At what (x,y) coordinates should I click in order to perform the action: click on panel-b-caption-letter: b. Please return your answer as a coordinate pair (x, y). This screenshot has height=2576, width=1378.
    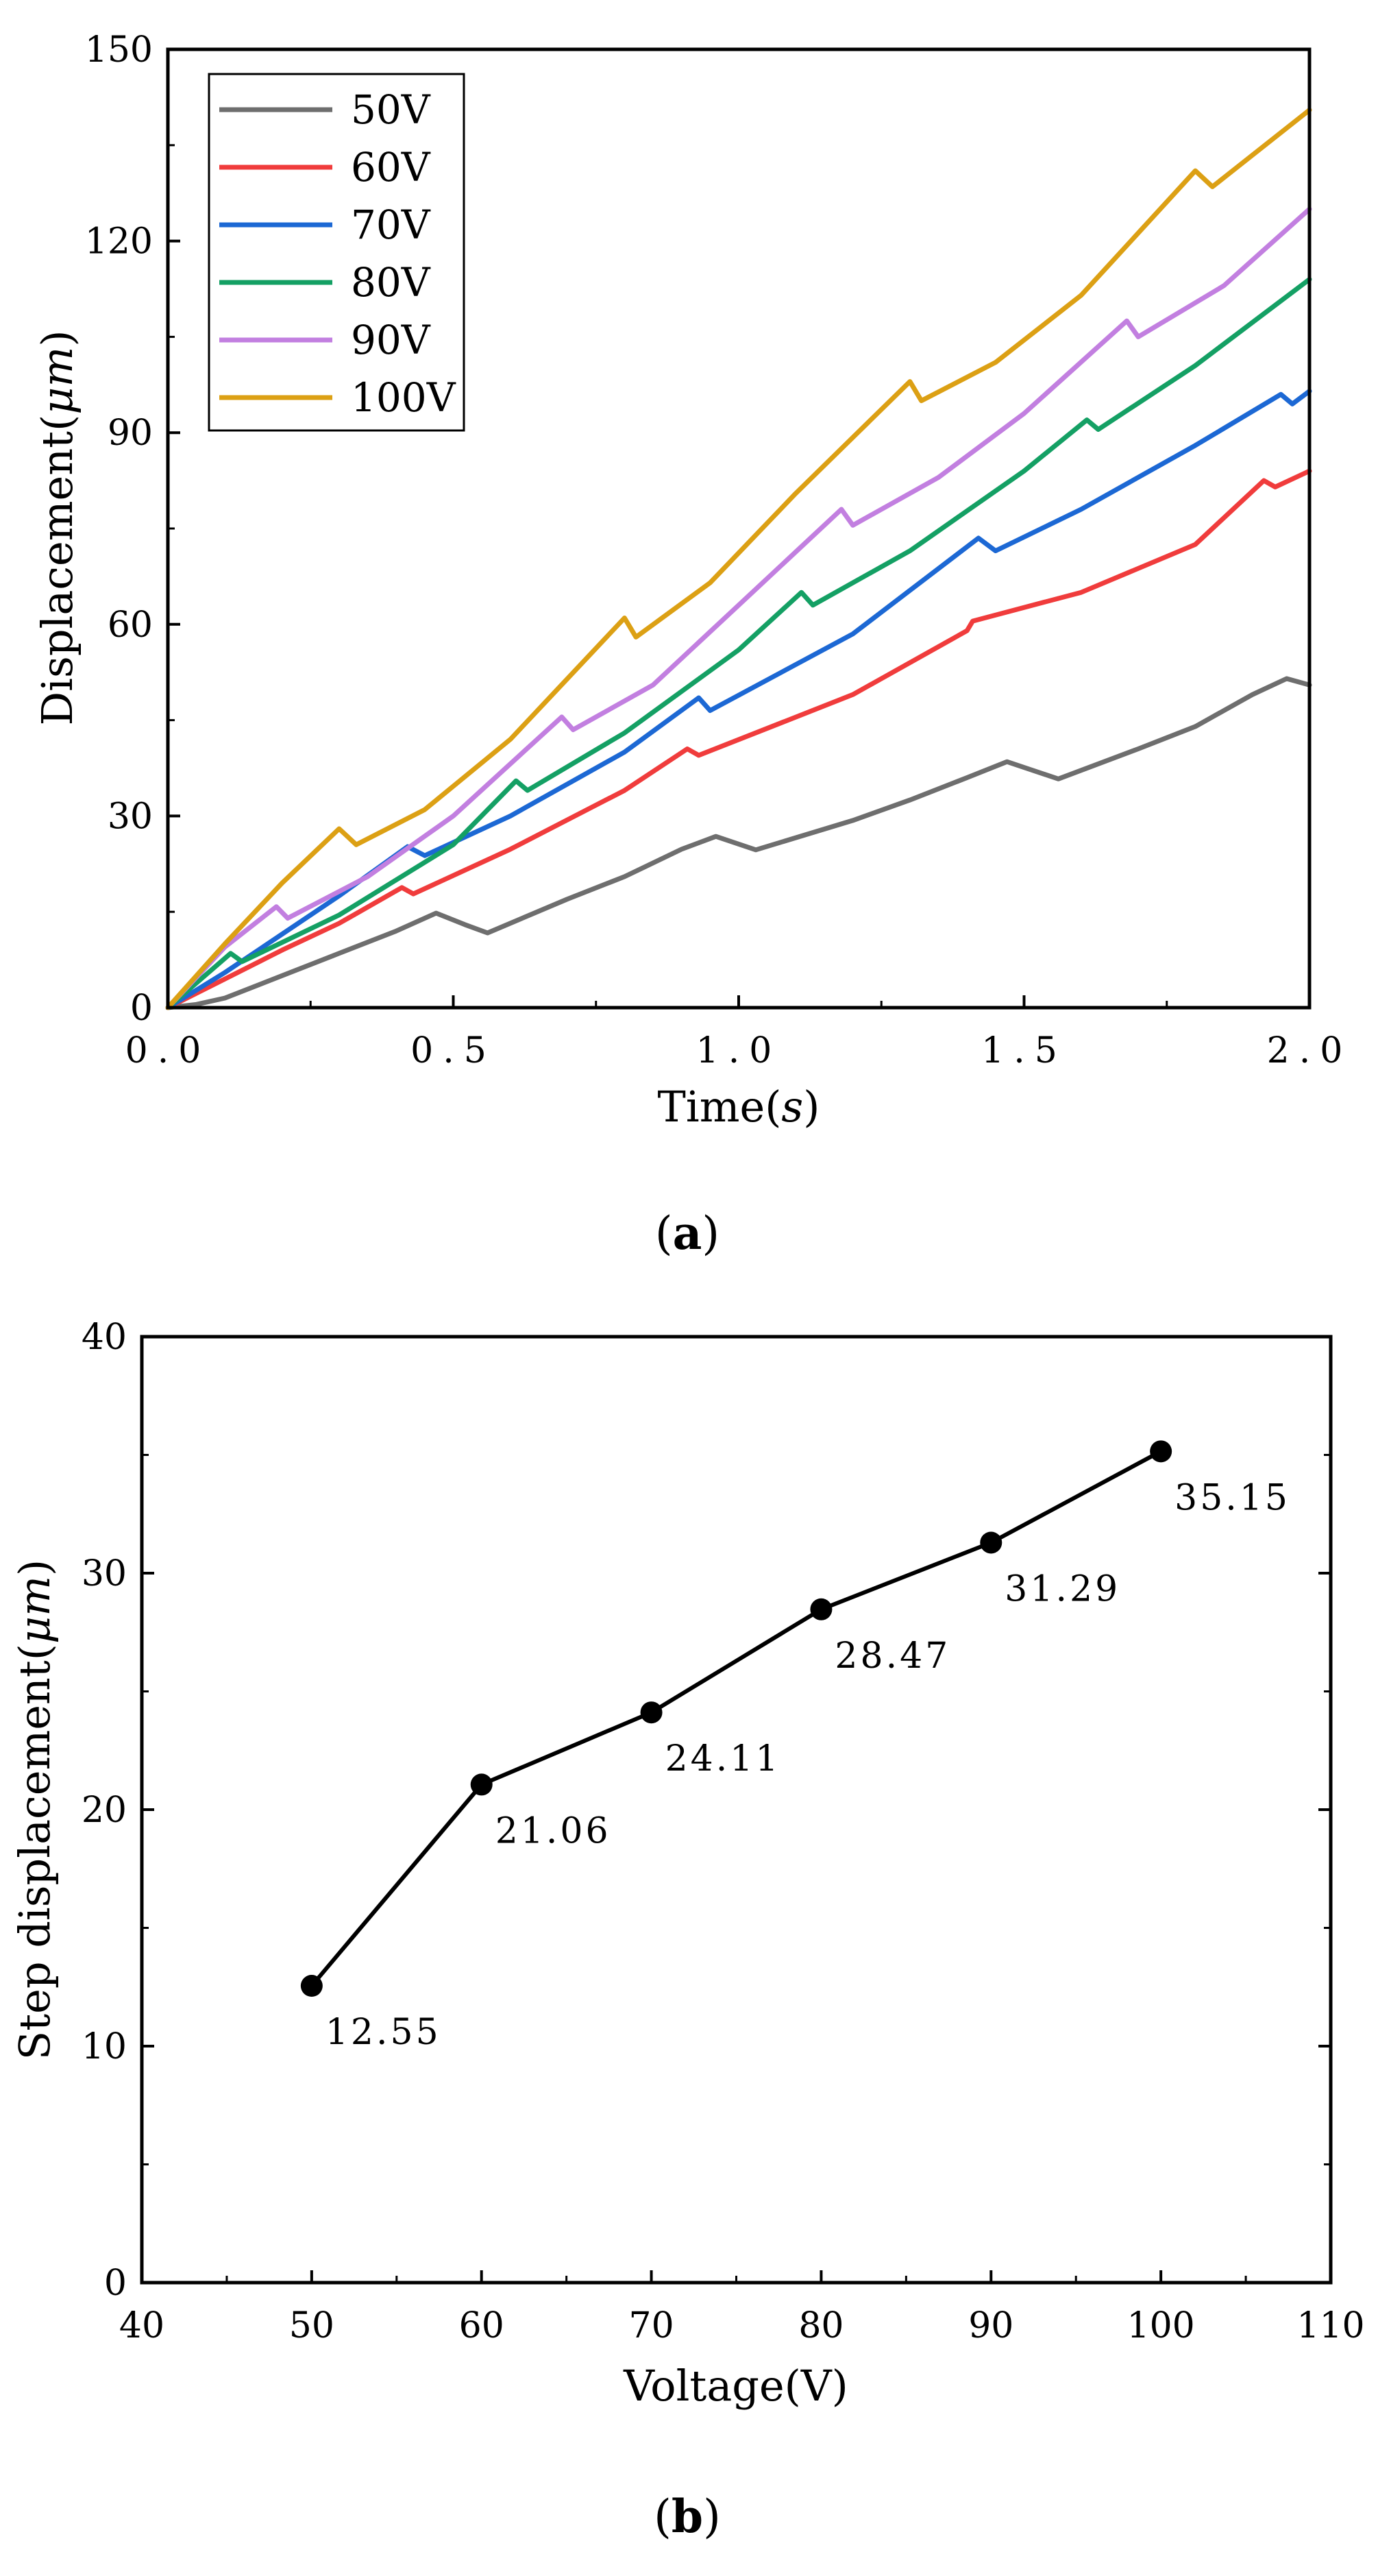
    Looking at the image, I should click on (688, 2516).